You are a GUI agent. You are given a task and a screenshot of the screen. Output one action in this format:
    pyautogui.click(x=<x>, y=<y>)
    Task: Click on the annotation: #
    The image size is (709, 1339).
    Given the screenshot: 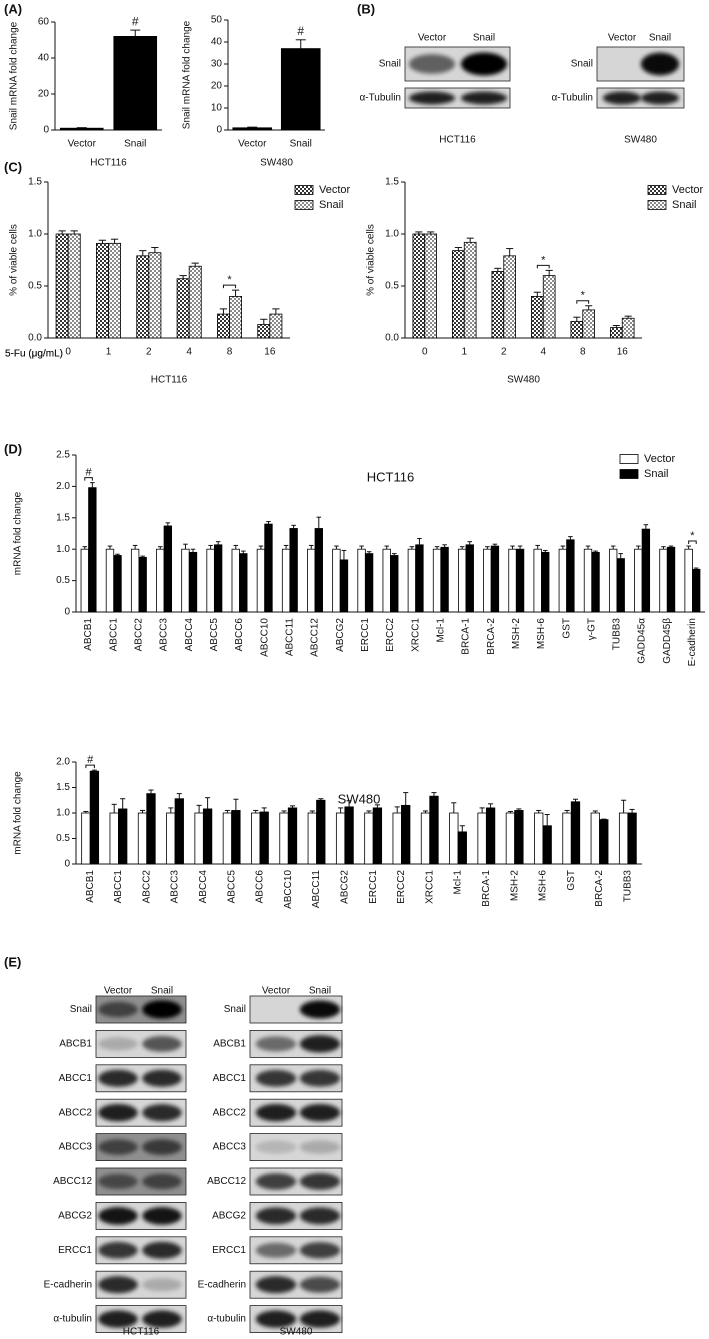 What is the action you would take?
    pyautogui.click(x=135, y=21)
    